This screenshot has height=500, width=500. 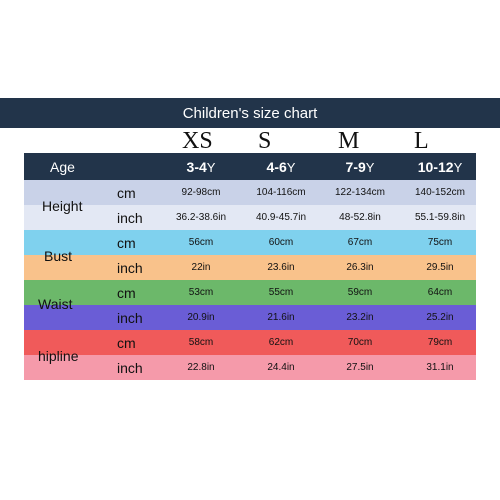 I want to click on table-cell: 22.8in, so click(x=201, y=367).